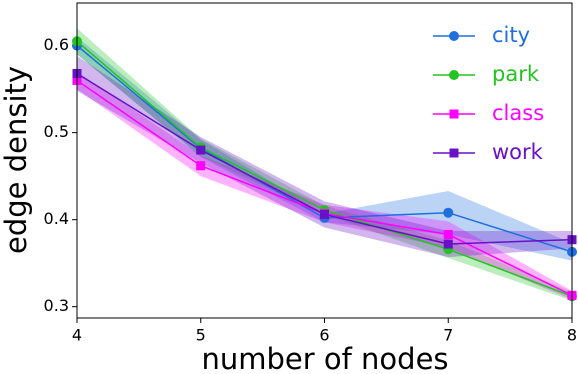  What do you see at coordinates (56, 44) in the screenshot?
I see `y-tick-label: 0.6` at bounding box center [56, 44].